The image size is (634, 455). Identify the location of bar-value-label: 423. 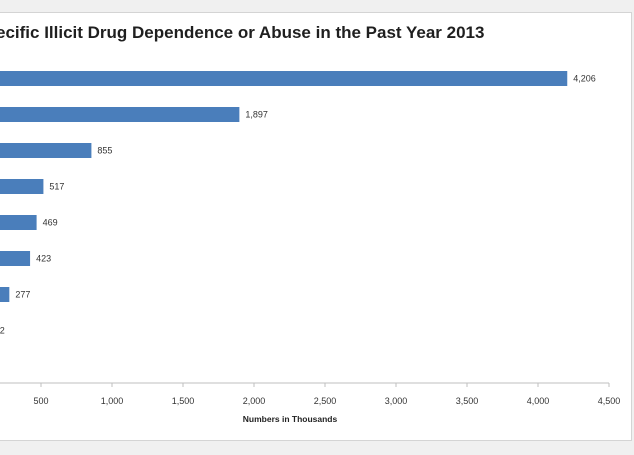
(43, 259).